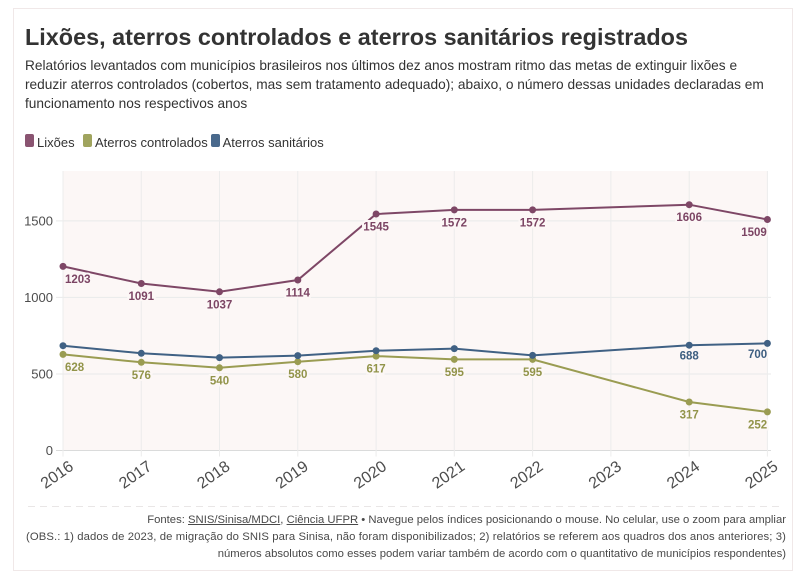  Describe the element at coordinates (135, 475) in the screenshot. I see `svg-text: 2017` at that location.